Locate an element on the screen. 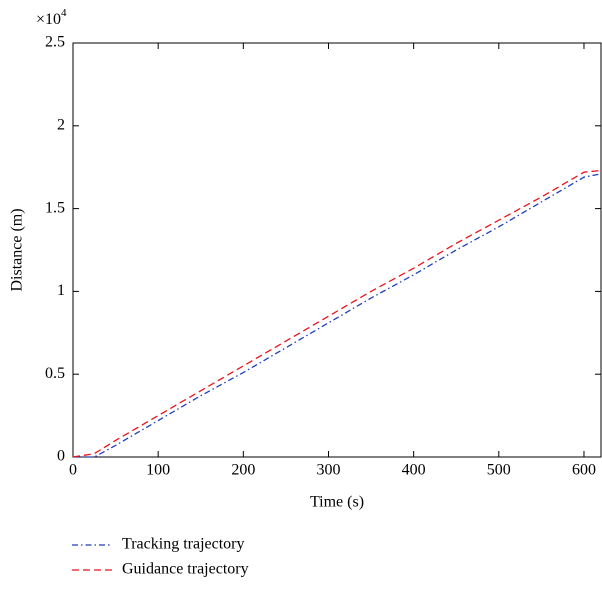 The image size is (602, 596). x-tick-label: 200 is located at coordinates (243, 470).